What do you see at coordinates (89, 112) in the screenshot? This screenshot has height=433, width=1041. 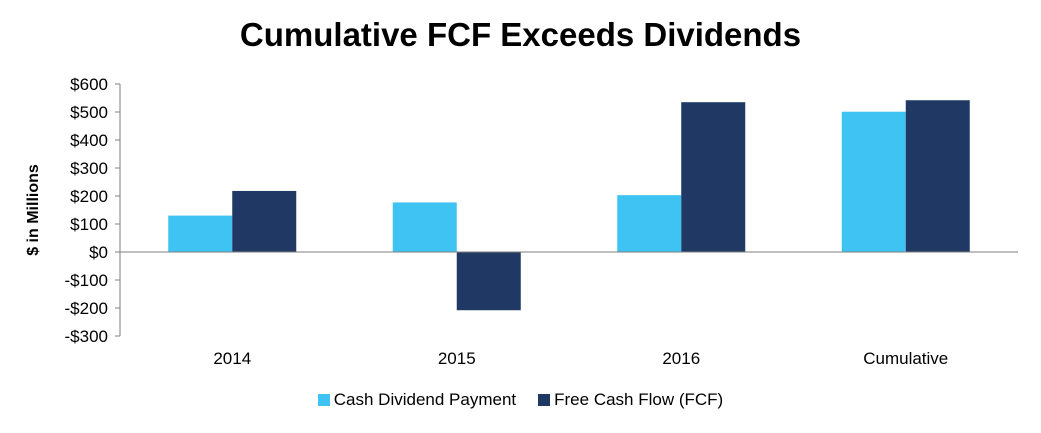 I see `y-tick-label: $500` at bounding box center [89, 112].